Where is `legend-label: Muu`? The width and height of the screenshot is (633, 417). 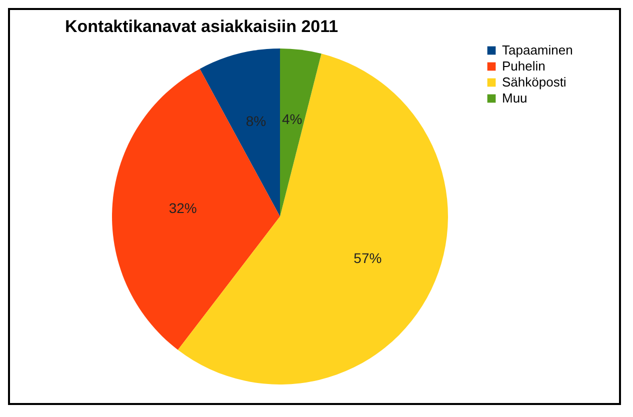
legend-label: Muu is located at coordinates (515, 98).